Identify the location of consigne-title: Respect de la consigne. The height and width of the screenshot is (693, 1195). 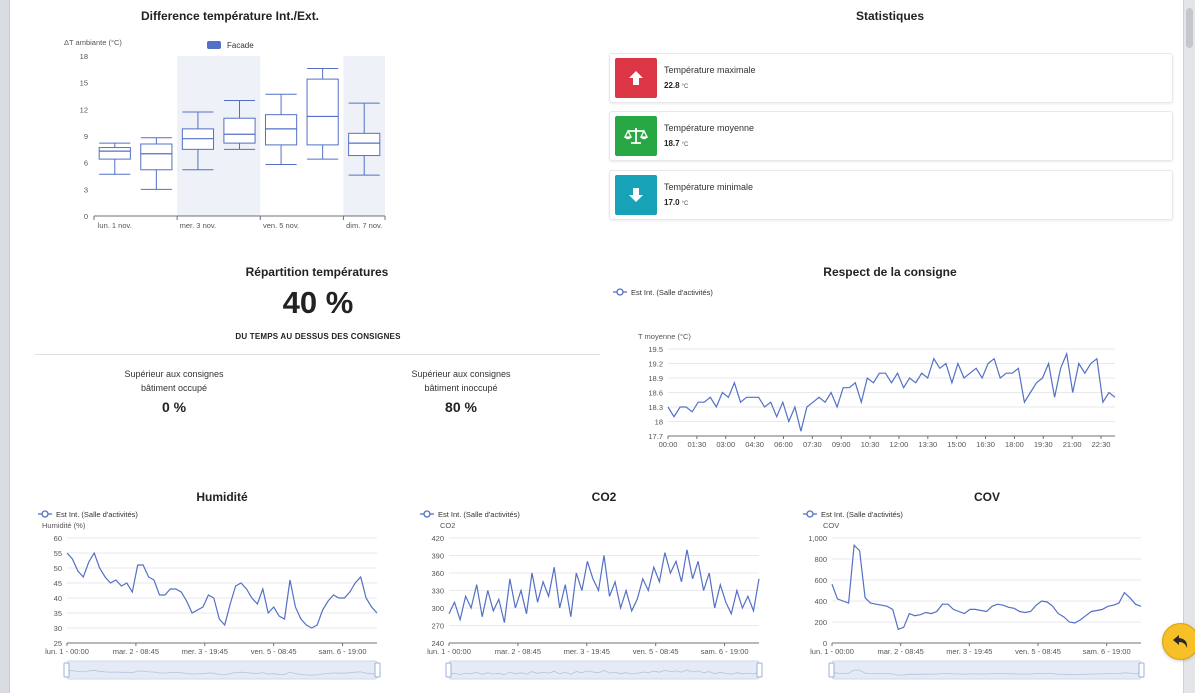
(890, 272).